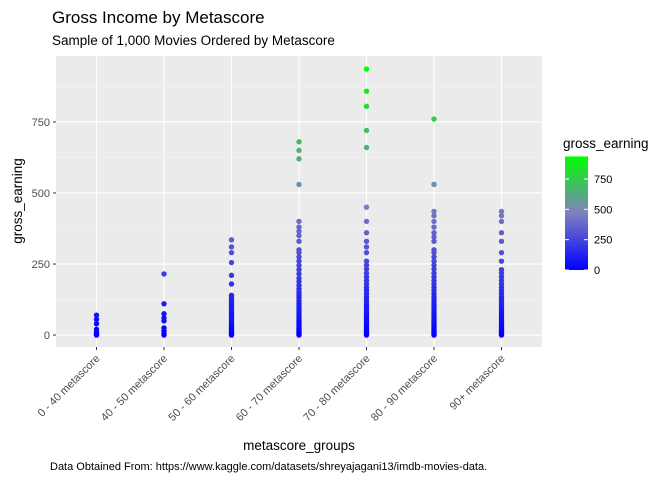 The width and height of the screenshot is (672, 480). Describe the element at coordinates (41, 265) in the screenshot. I see `y-tick-label: 250` at that location.